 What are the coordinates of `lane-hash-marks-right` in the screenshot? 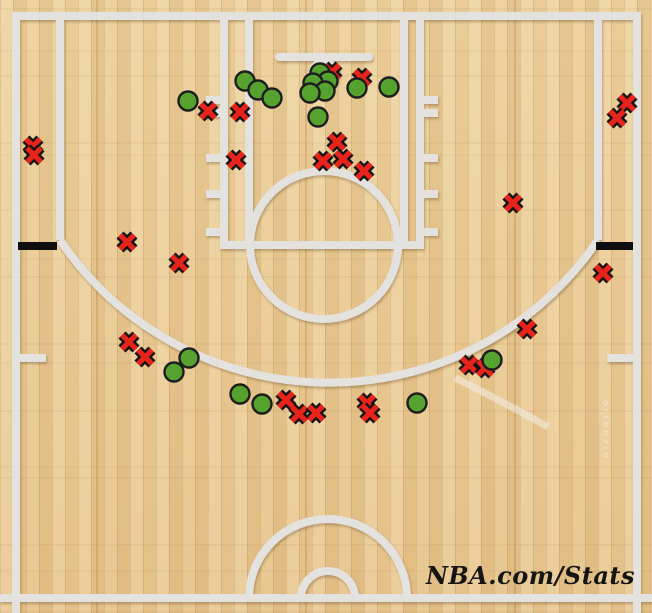 It's located at (431, 166).